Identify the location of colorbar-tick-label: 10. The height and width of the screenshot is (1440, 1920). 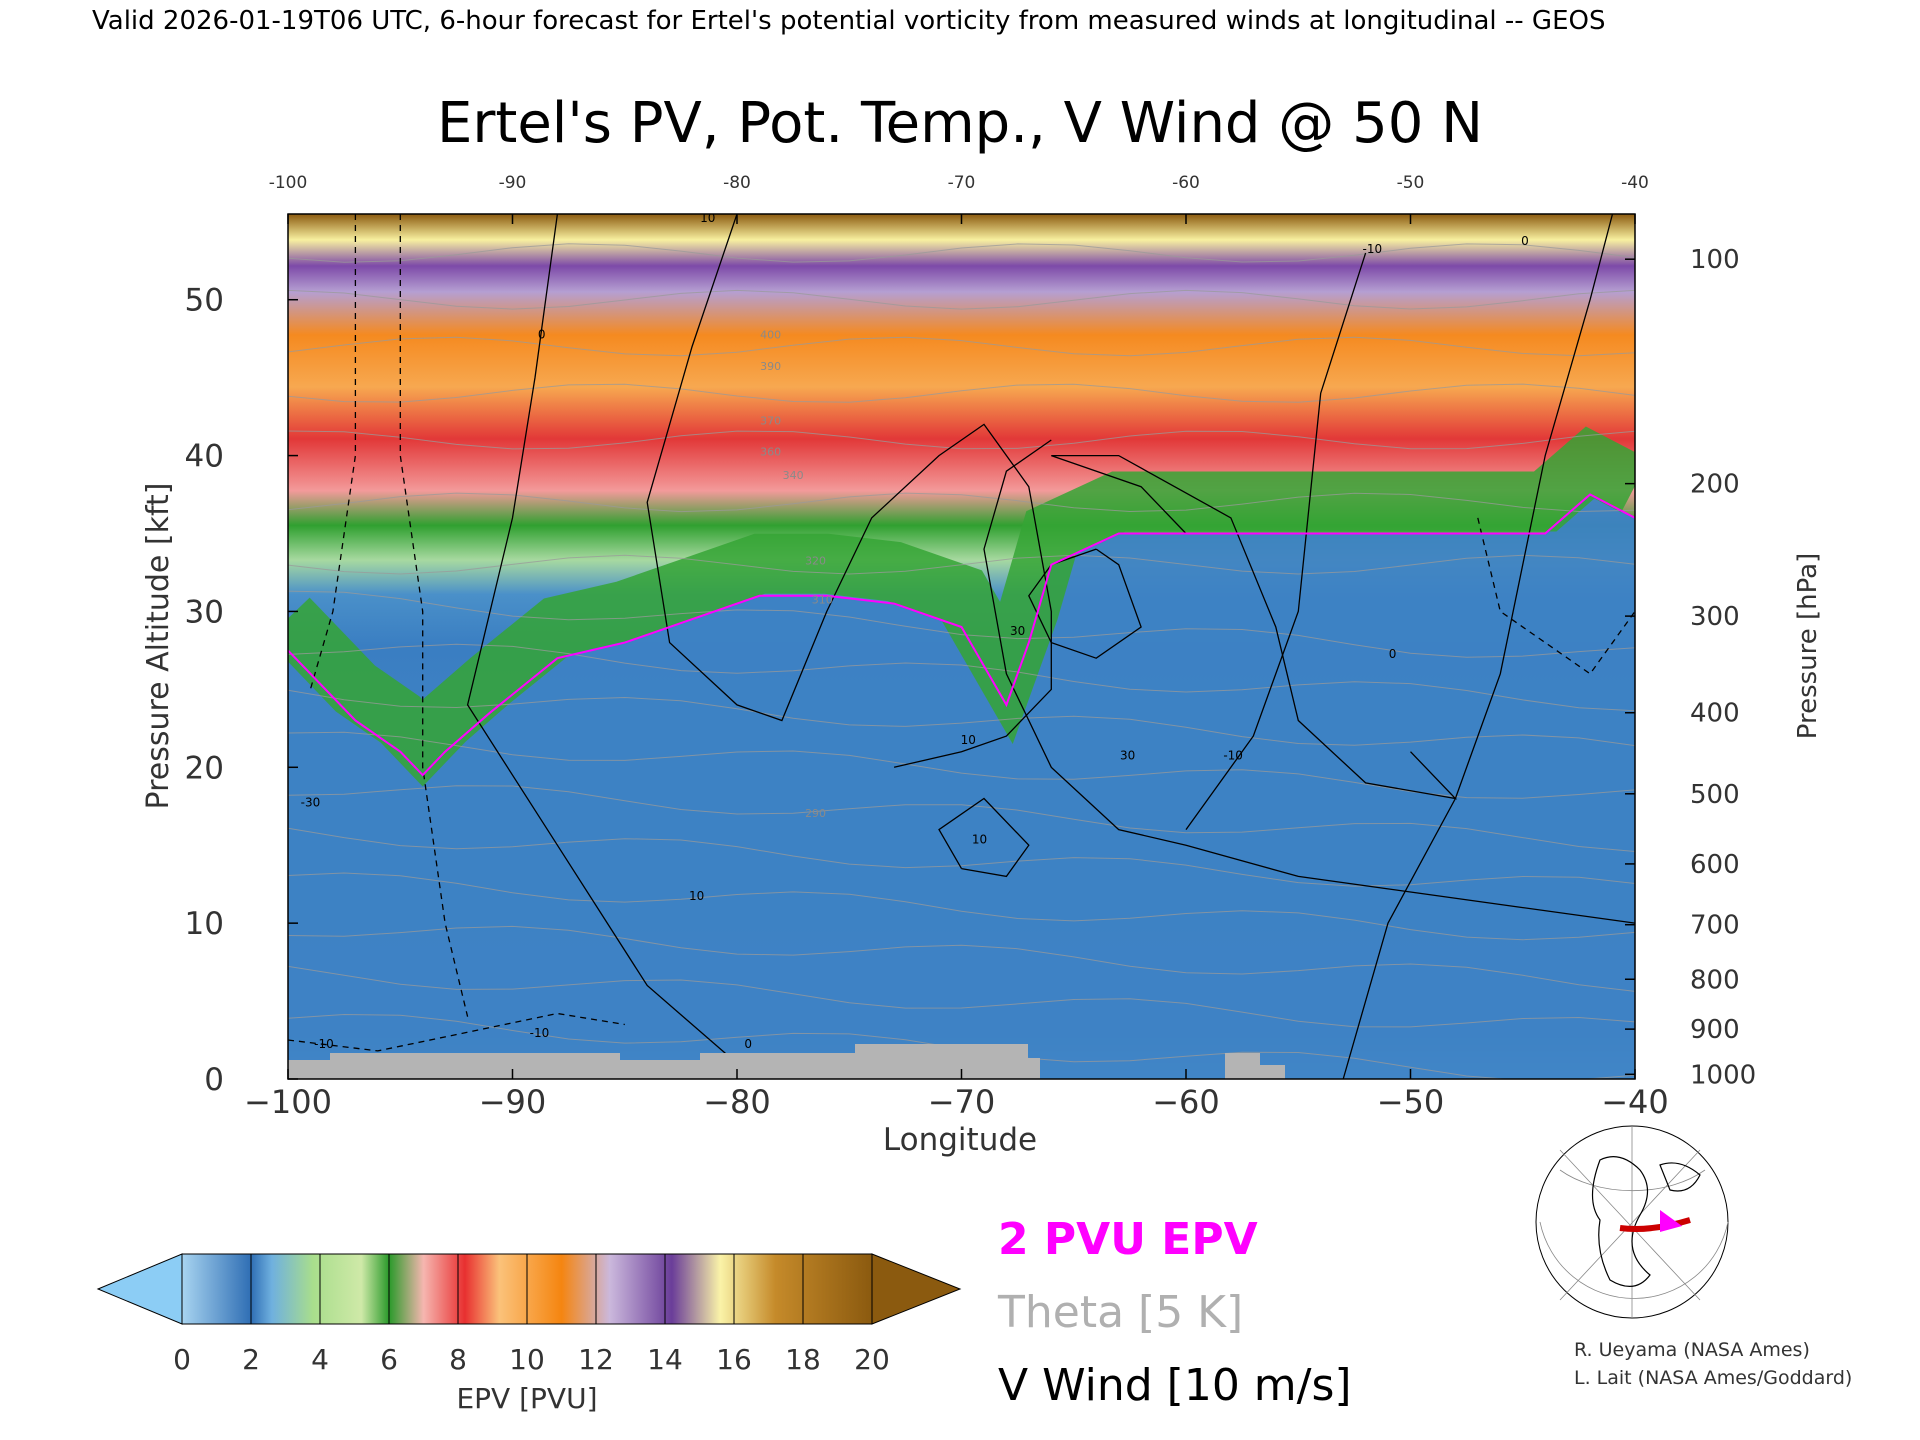
(527, 1359).